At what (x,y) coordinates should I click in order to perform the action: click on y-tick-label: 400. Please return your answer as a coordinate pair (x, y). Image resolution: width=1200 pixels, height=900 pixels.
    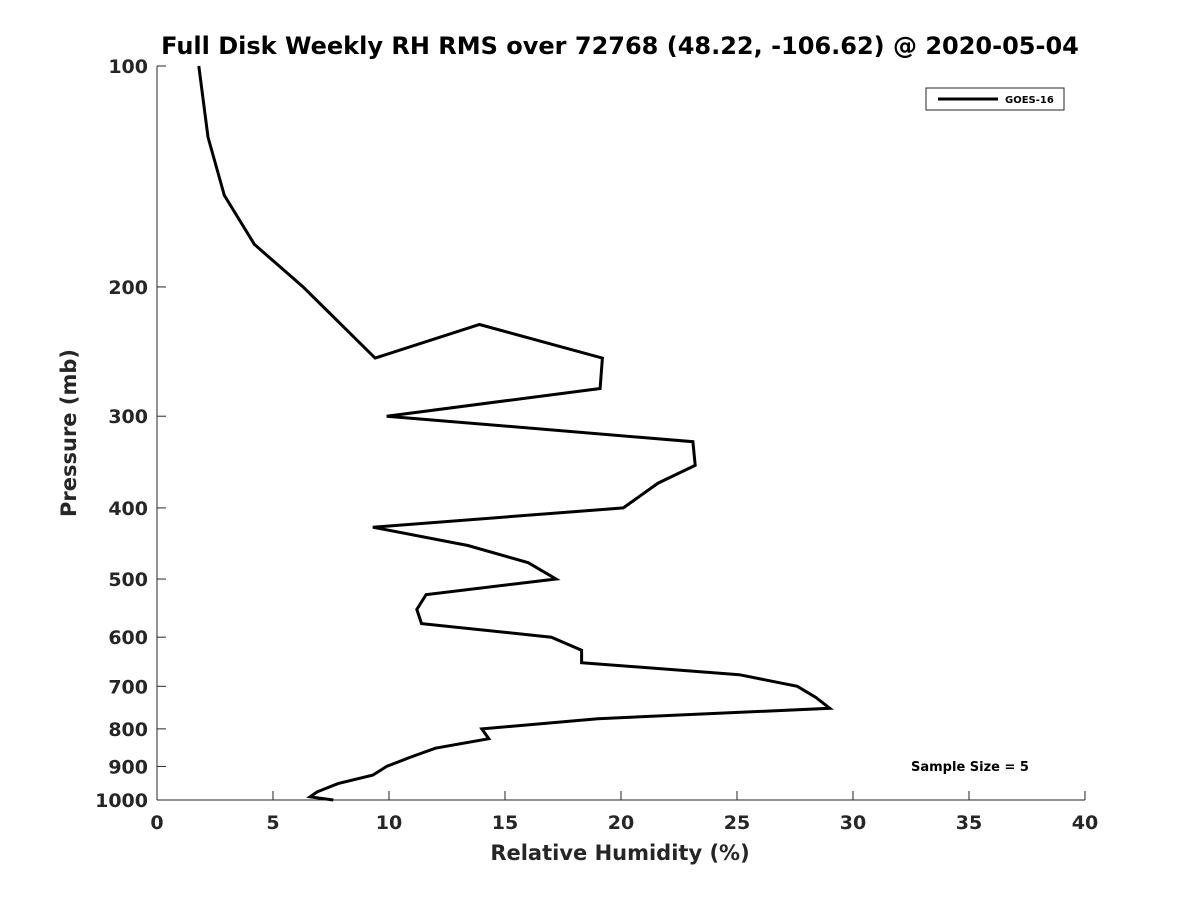
    Looking at the image, I should click on (128, 509).